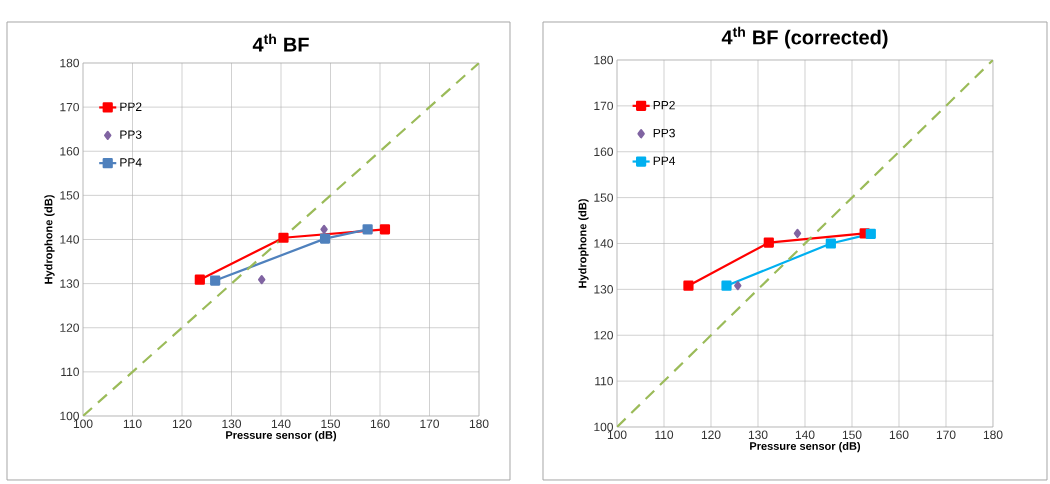 Image resolution: width=1050 pixels, height=484 pixels. What do you see at coordinates (70, 416) in the screenshot?
I see `y-tick-label: 100` at bounding box center [70, 416].